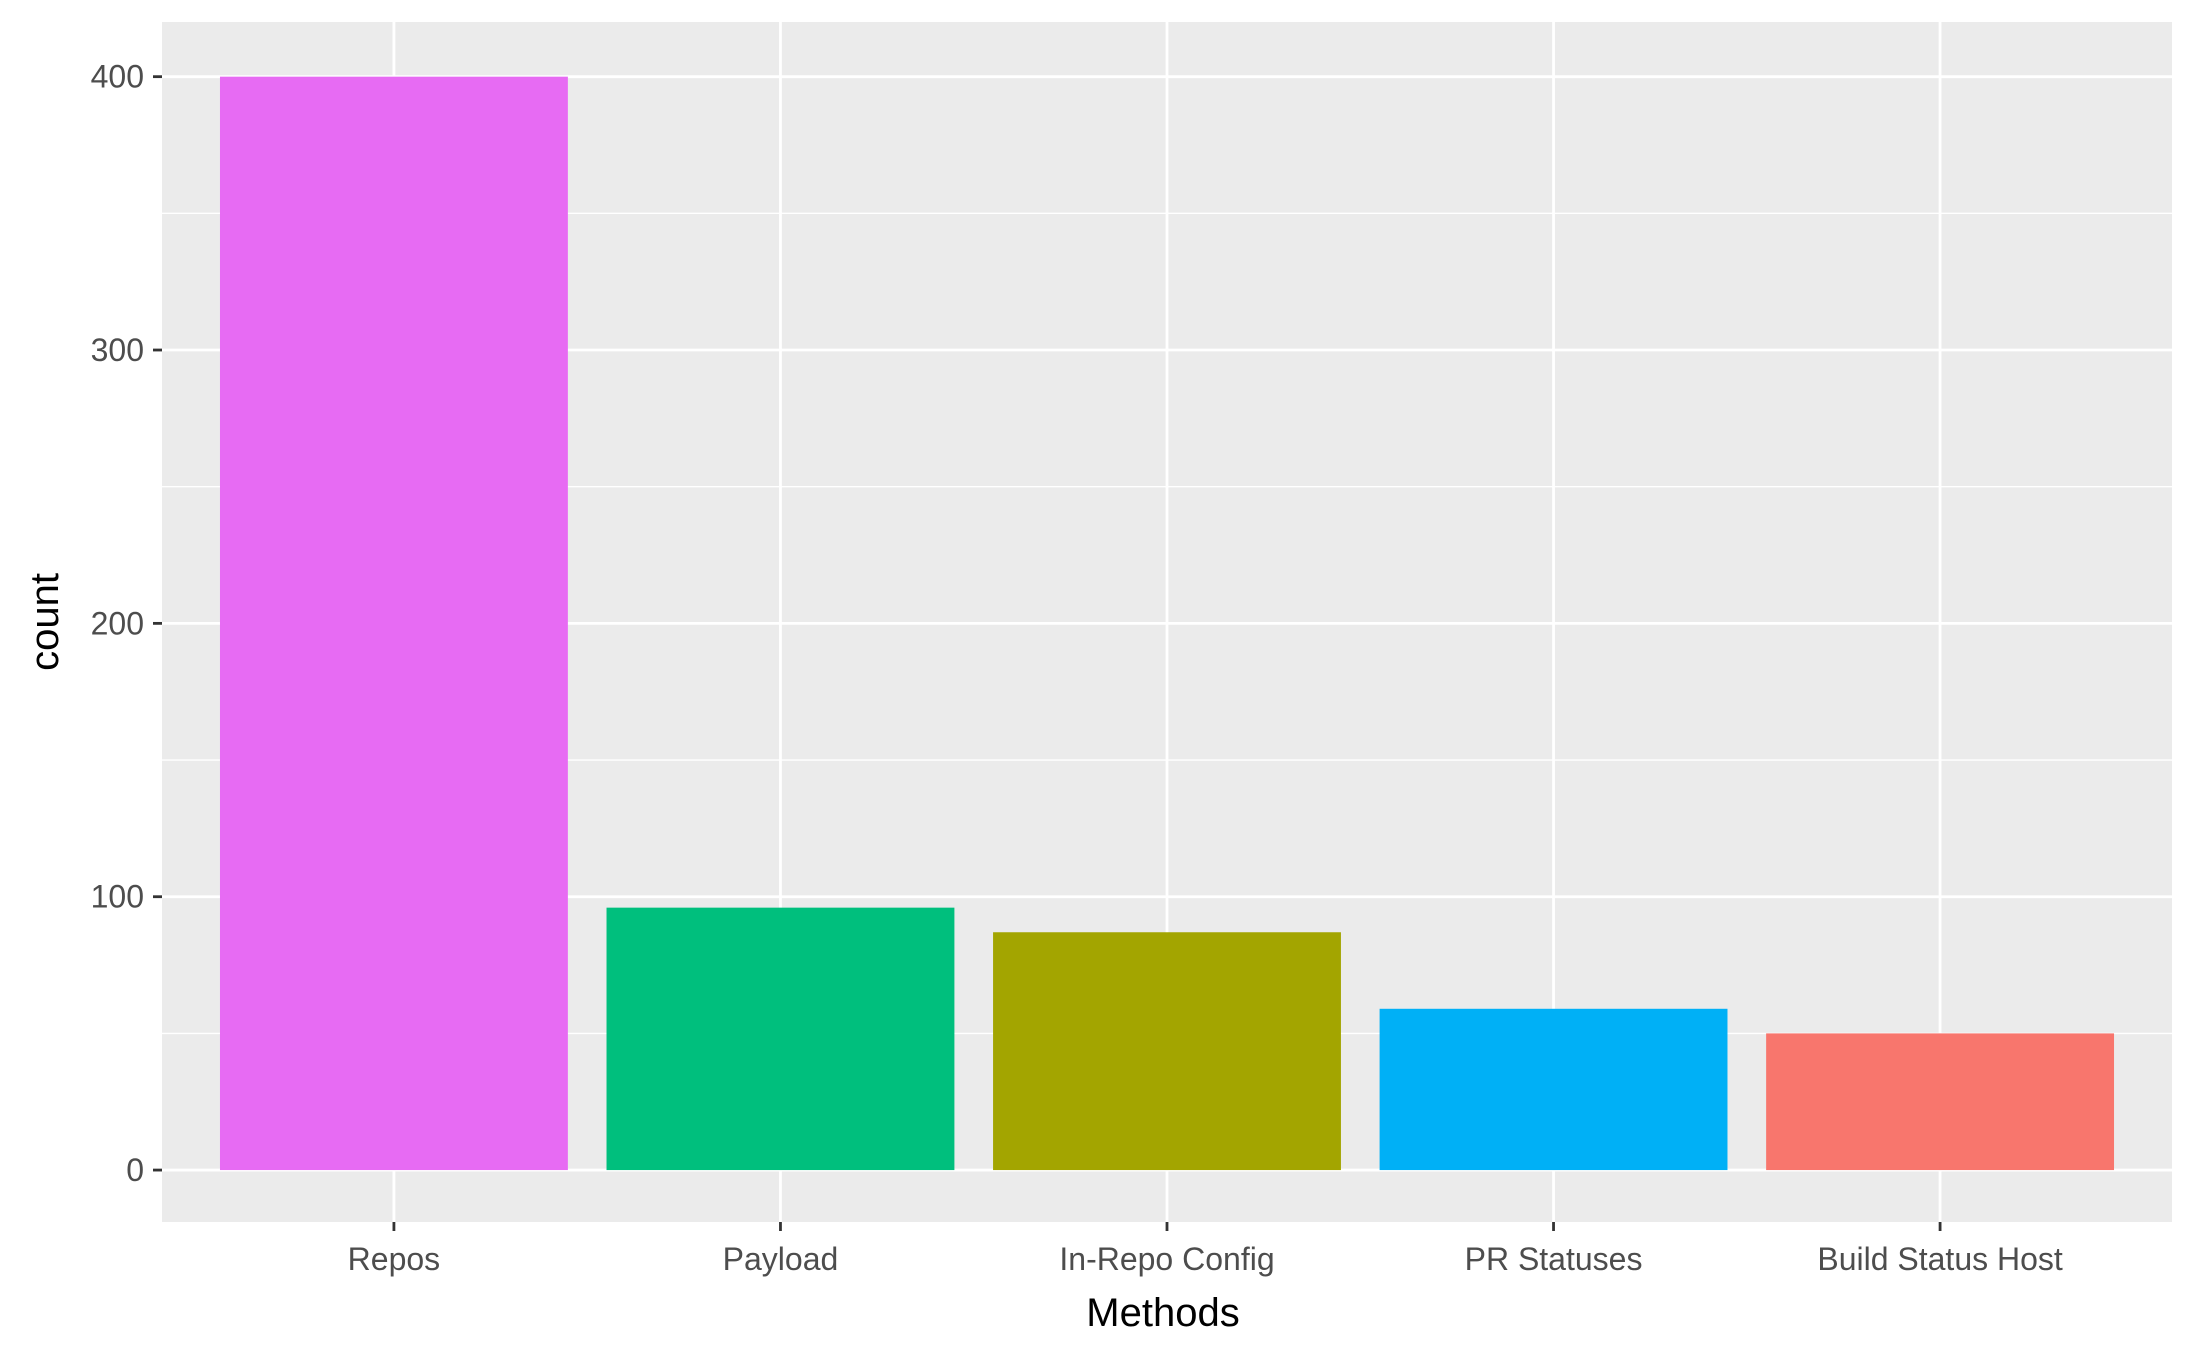 Image resolution: width=2187 pixels, height=1350 pixels. What do you see at coordinates (117, 897) in the screenshot?
I see `y-tick-label: 100` at bounding box center [117, 897].